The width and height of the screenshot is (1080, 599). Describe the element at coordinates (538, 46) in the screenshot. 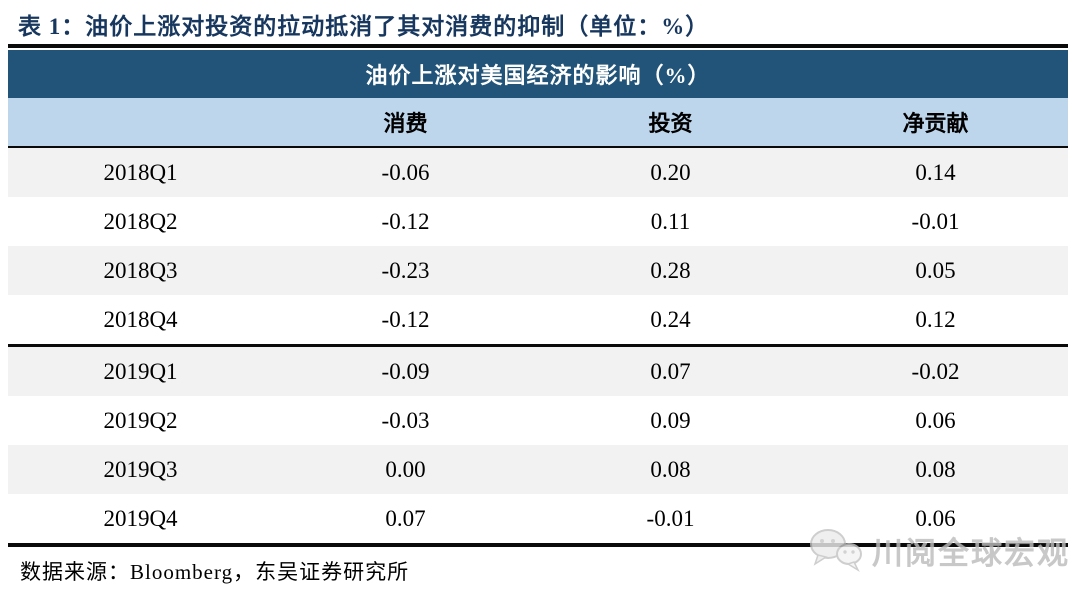

I see `title-rule-divider` at that location.